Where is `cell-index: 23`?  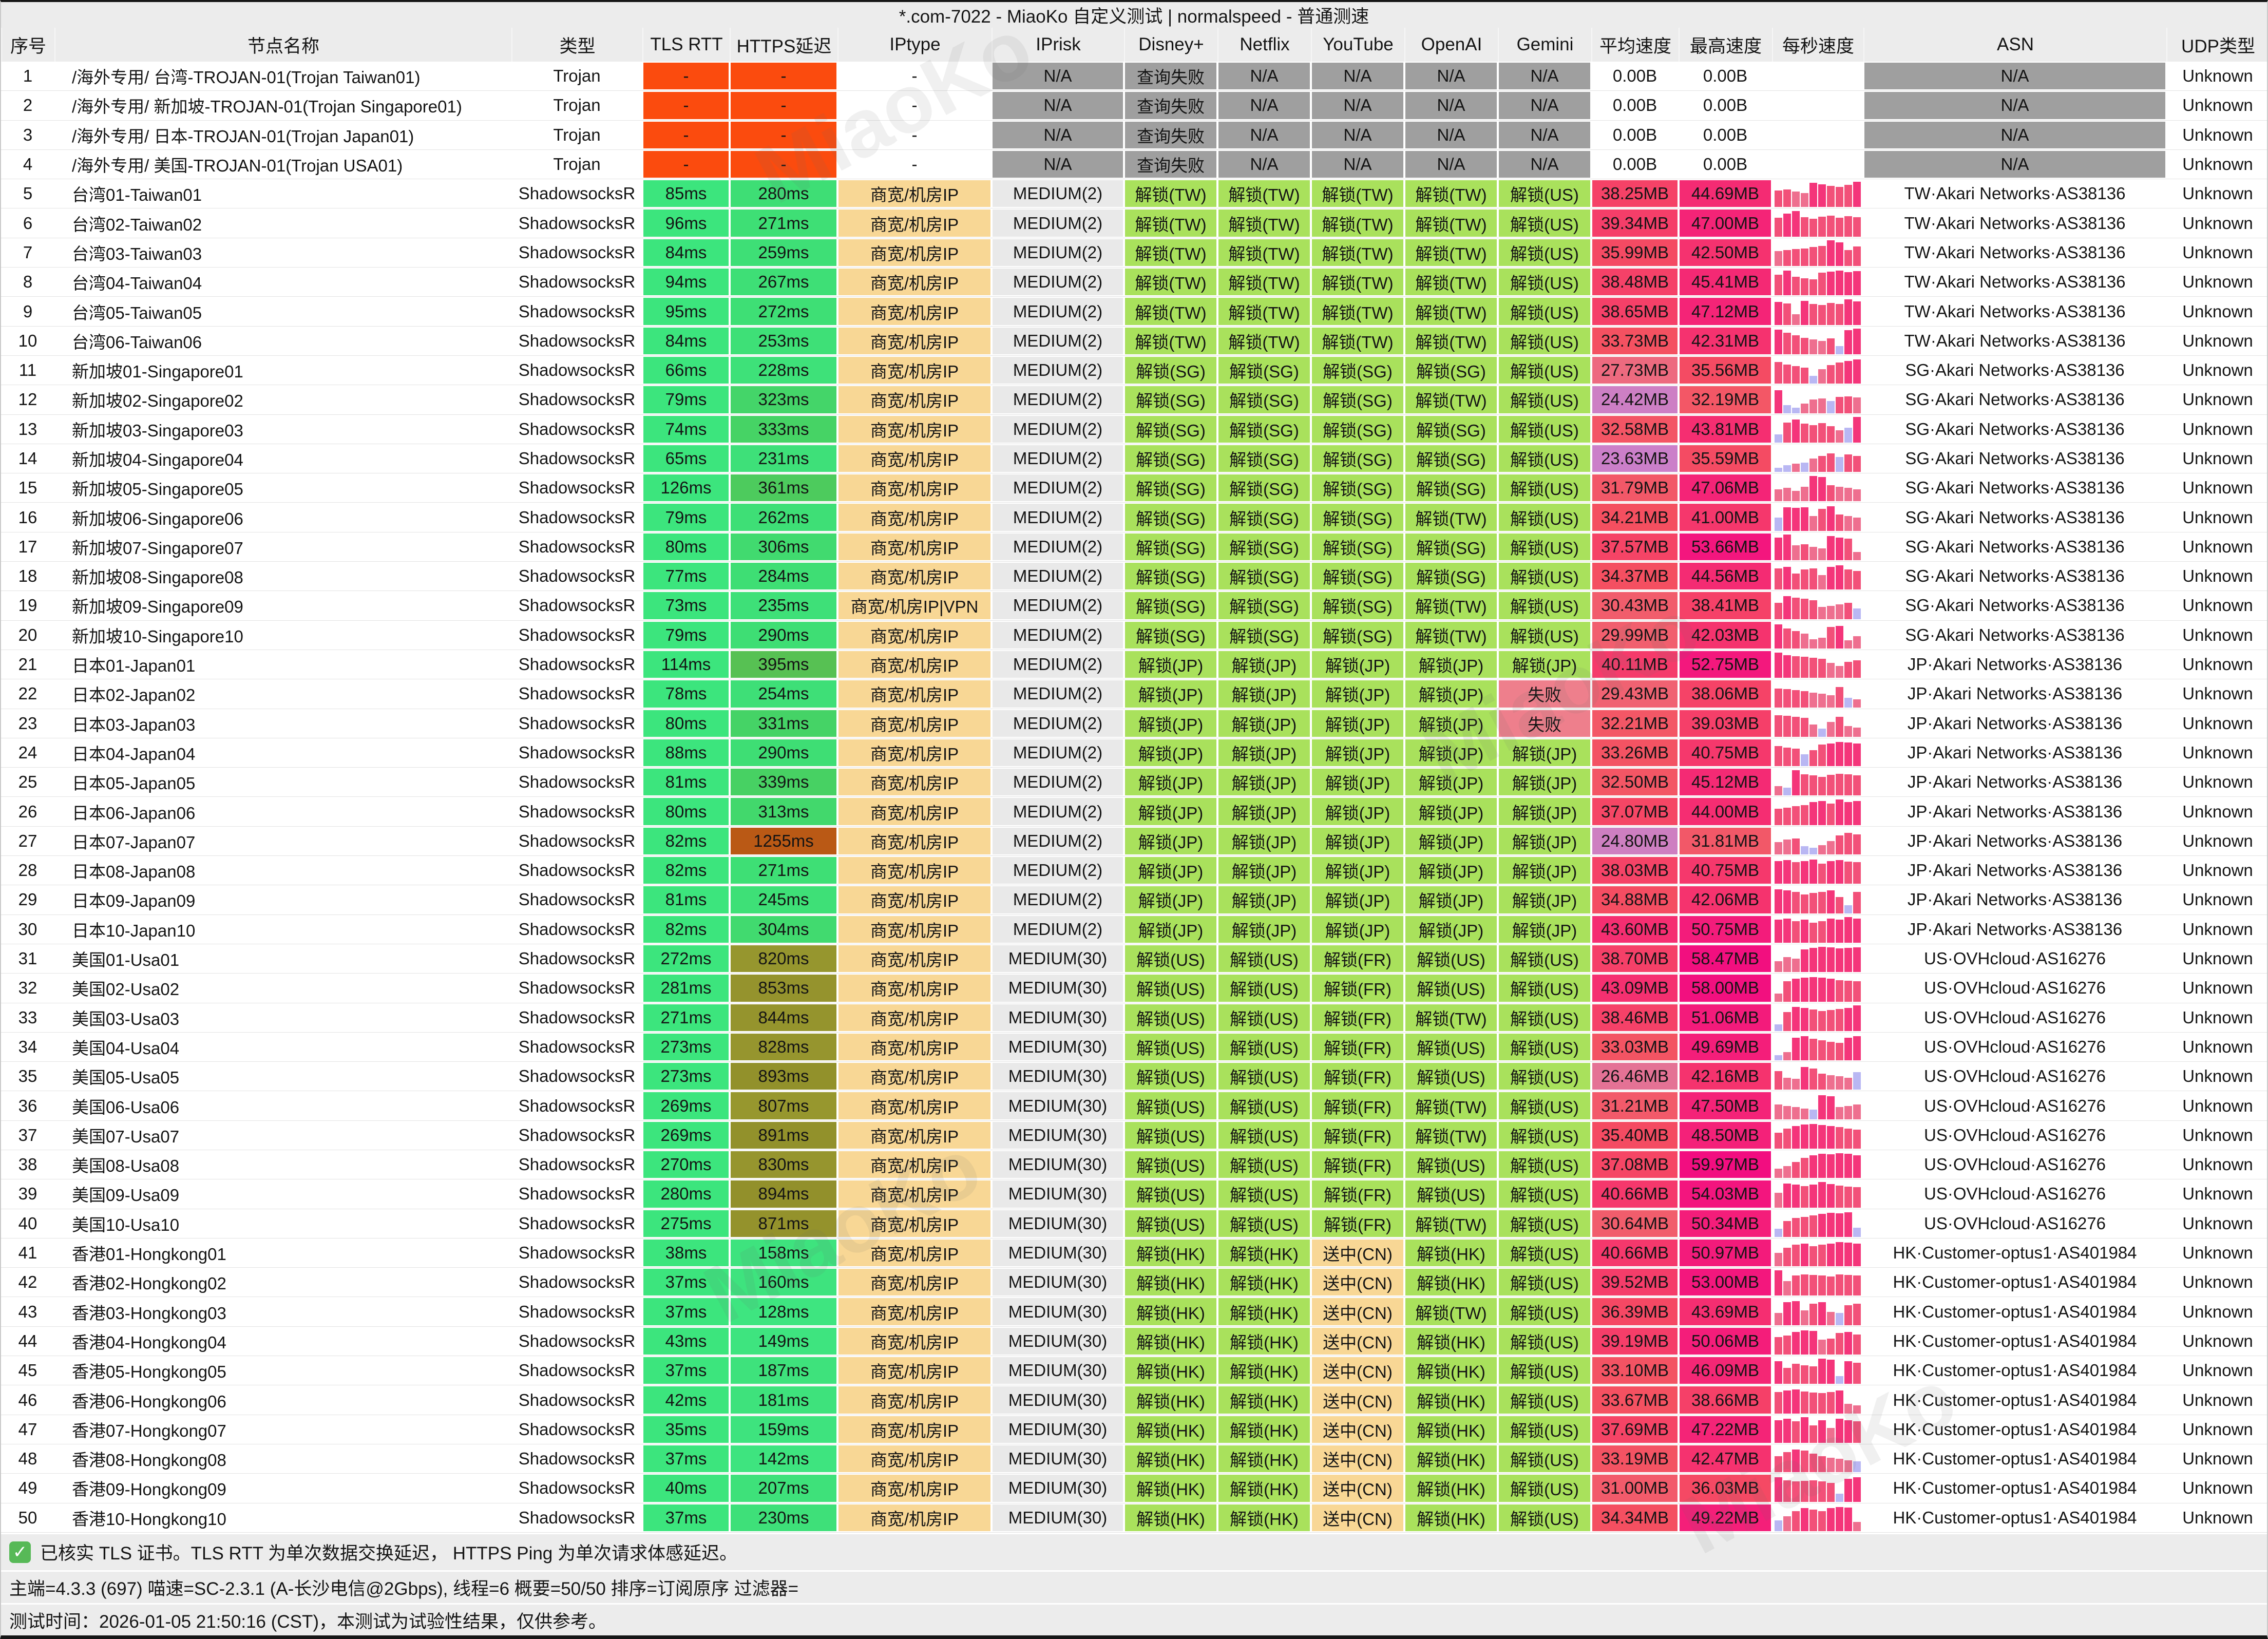 cell-index: 23 is located at coordinates (27, 723).